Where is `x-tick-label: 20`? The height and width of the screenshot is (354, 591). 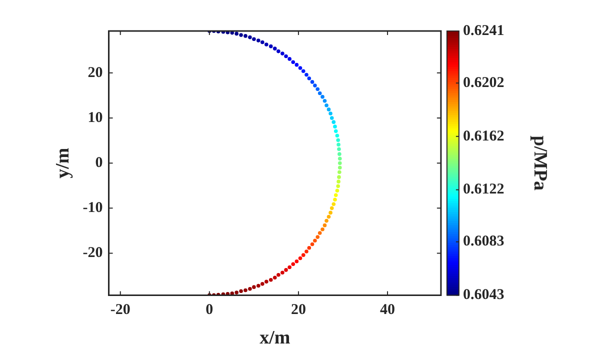
x-tick-label: 20 is located at coordinates (298, 310).